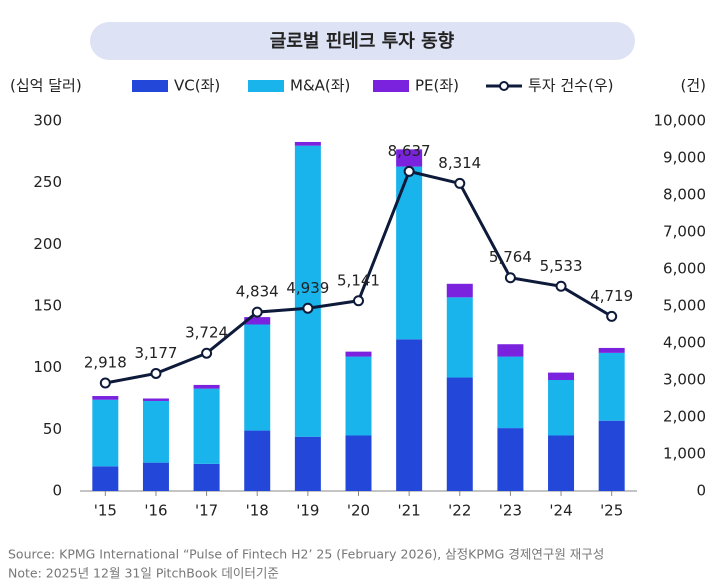 Image resolution: width=720 pixels, height=588 pixels. I want to click on data-label: 5,533, so click(561, 266).